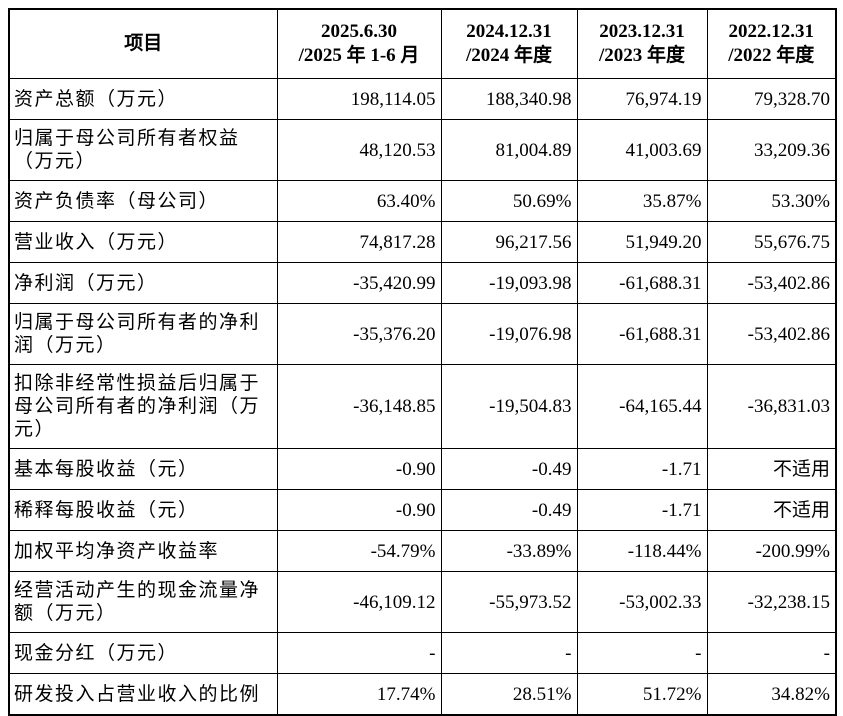 The width and height of the screenshot is (843, 716). I want to click on header-text: 2022.12.31, so click(771, 31).